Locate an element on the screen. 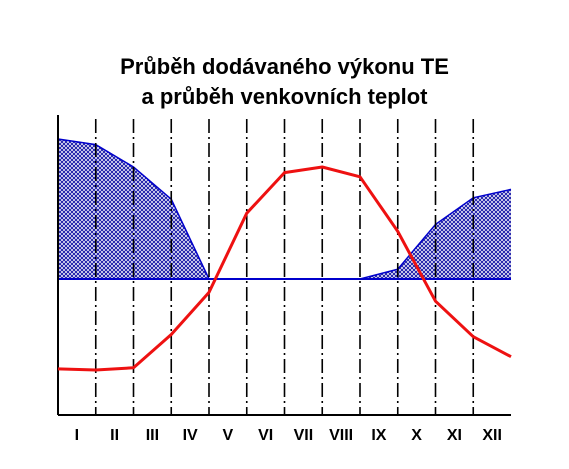 The image size is (569, 469). month-label-X: X is located at coordinates (416, 435).